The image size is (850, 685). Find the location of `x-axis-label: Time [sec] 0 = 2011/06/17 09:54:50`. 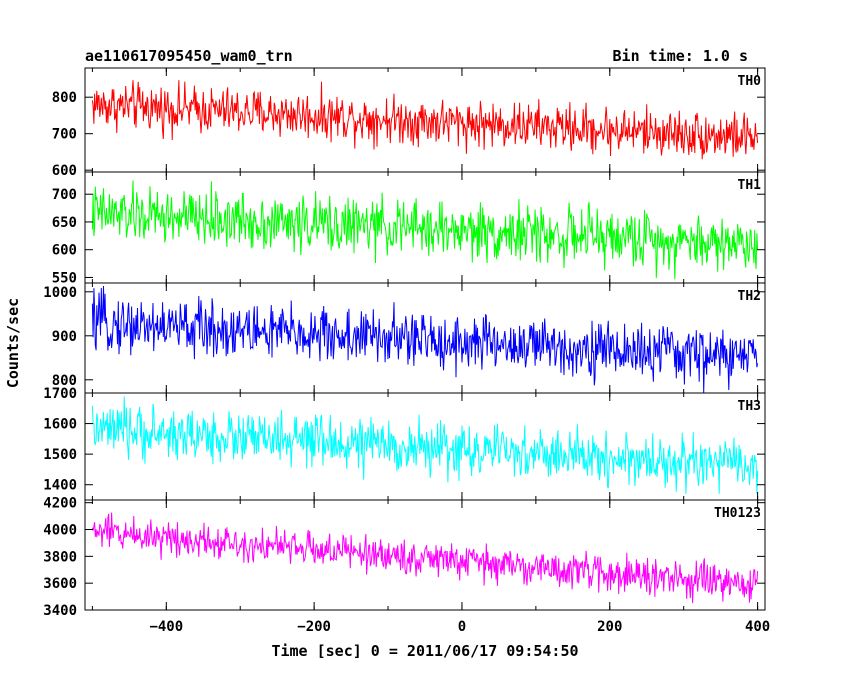

x-axis-label: Time [sec] 0 = 2011/06/17 09:54:50 is located at coordinates (424, 651).